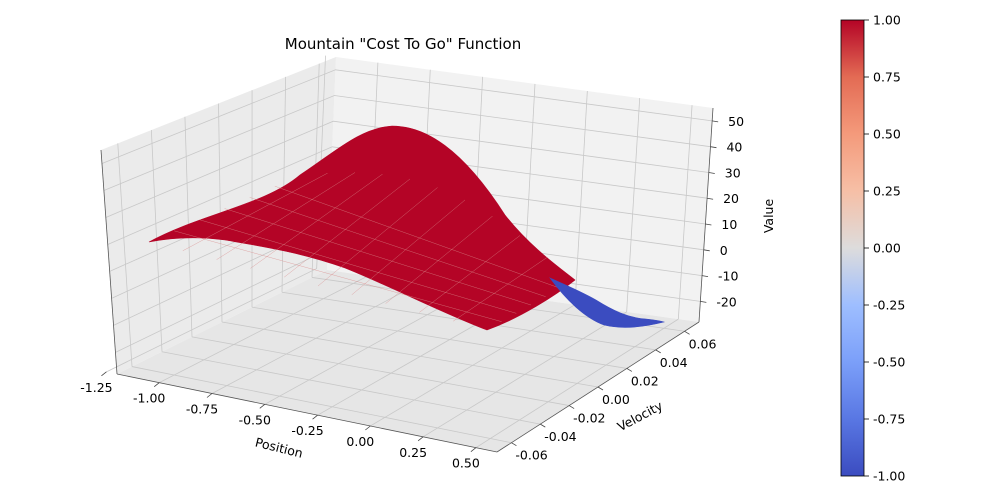  Describe the element at coordinates (889, 362) in the screenshot. I see `colorbar-tick-label: -0.50` at that location.